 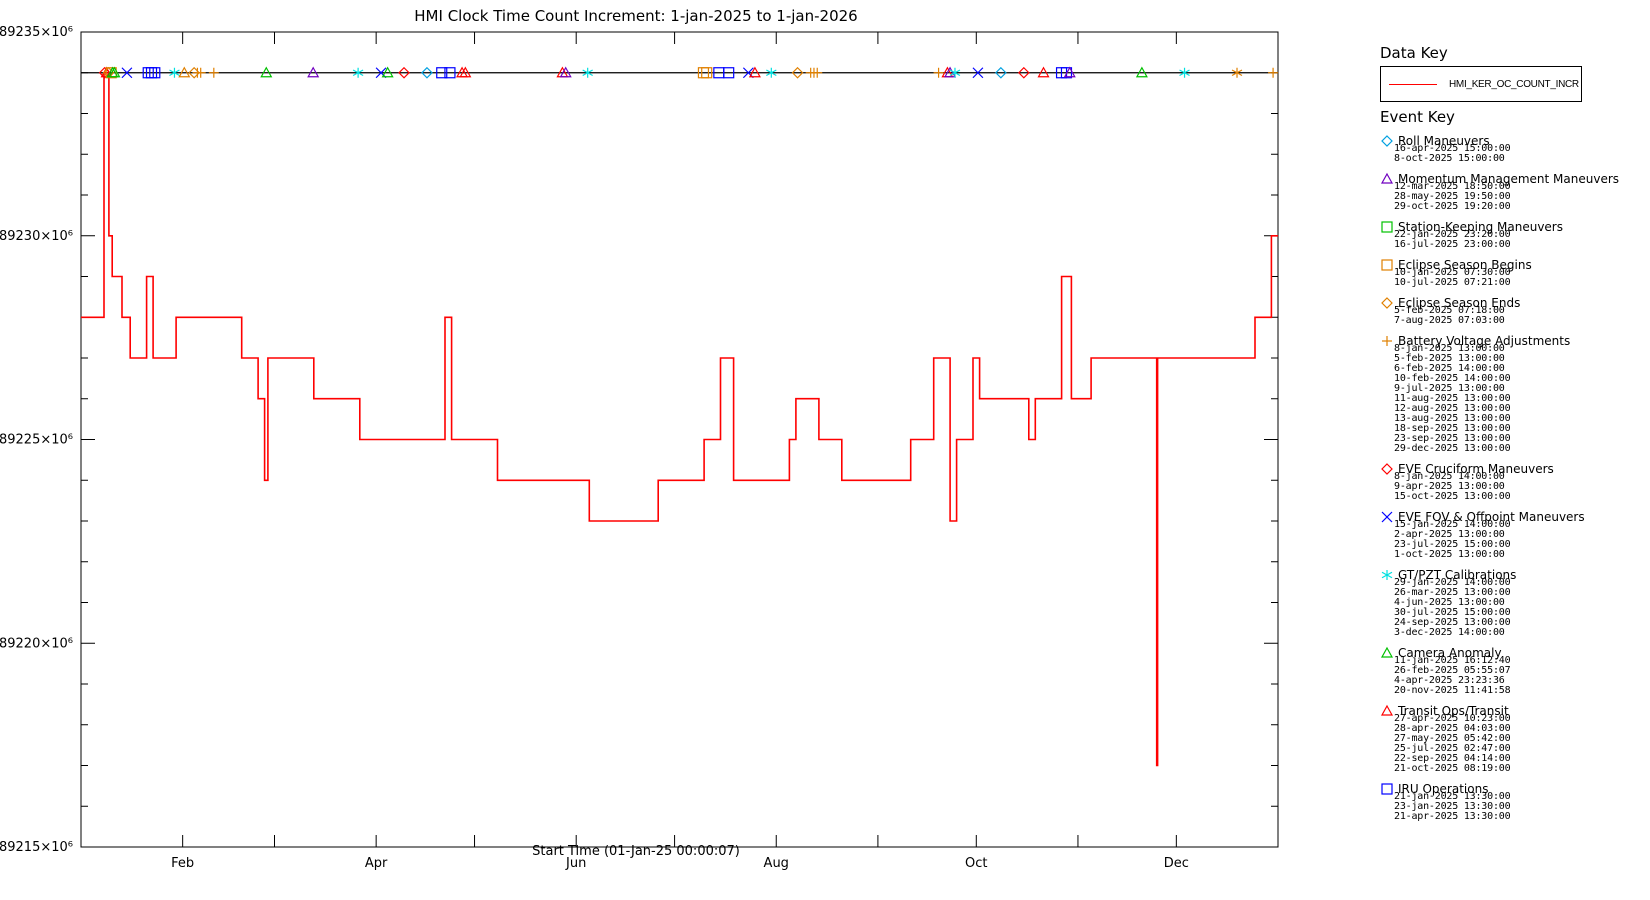 I want to click on event-date: 23-jul-2025 15:00:00, so click(x=1452, y=544).